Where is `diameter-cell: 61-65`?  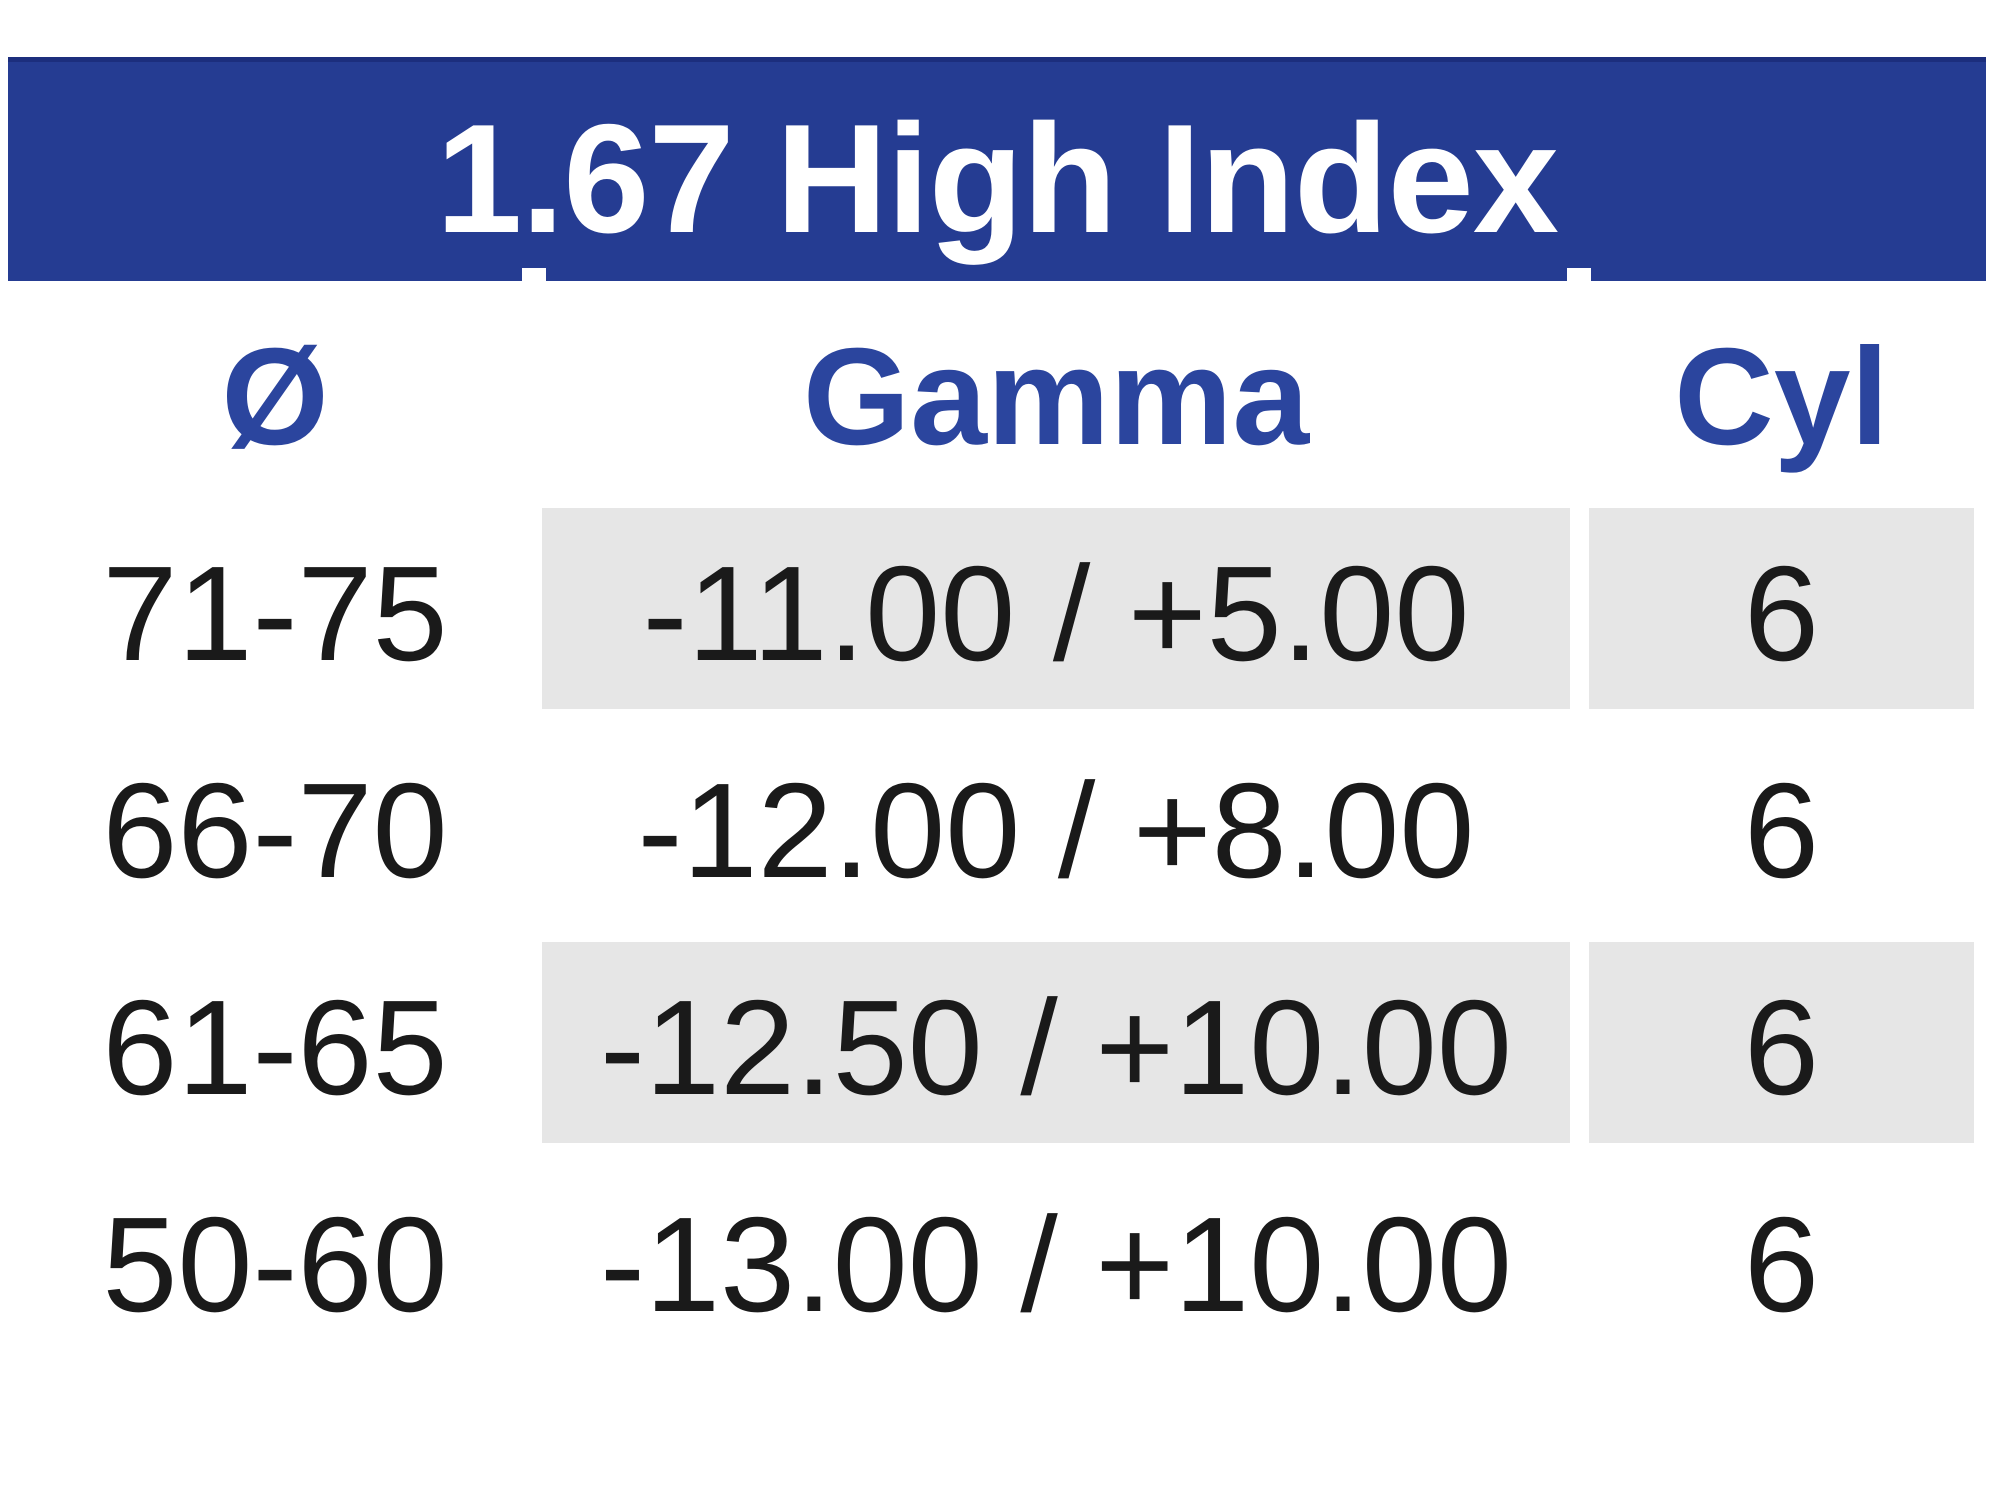
diameter-cell: 61-65 is located at coordinates (275, 1047).